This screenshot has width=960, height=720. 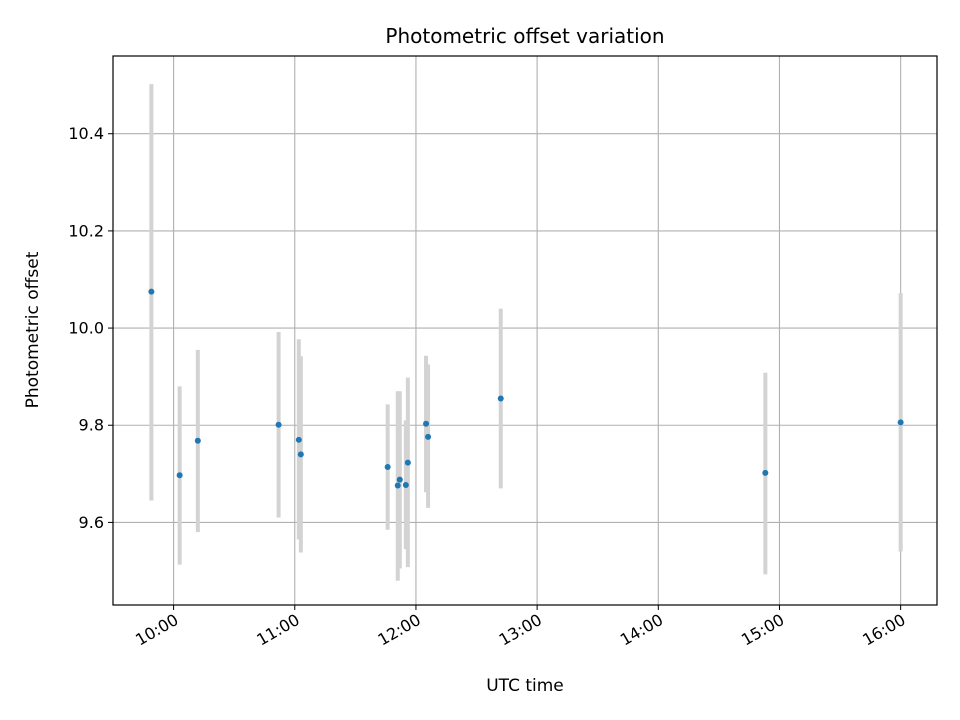 I want to click on x-axis-ticks: 10:00 11:00 12:00 13:00 14:00 15:00 16:00, so click(x=520, y=627).